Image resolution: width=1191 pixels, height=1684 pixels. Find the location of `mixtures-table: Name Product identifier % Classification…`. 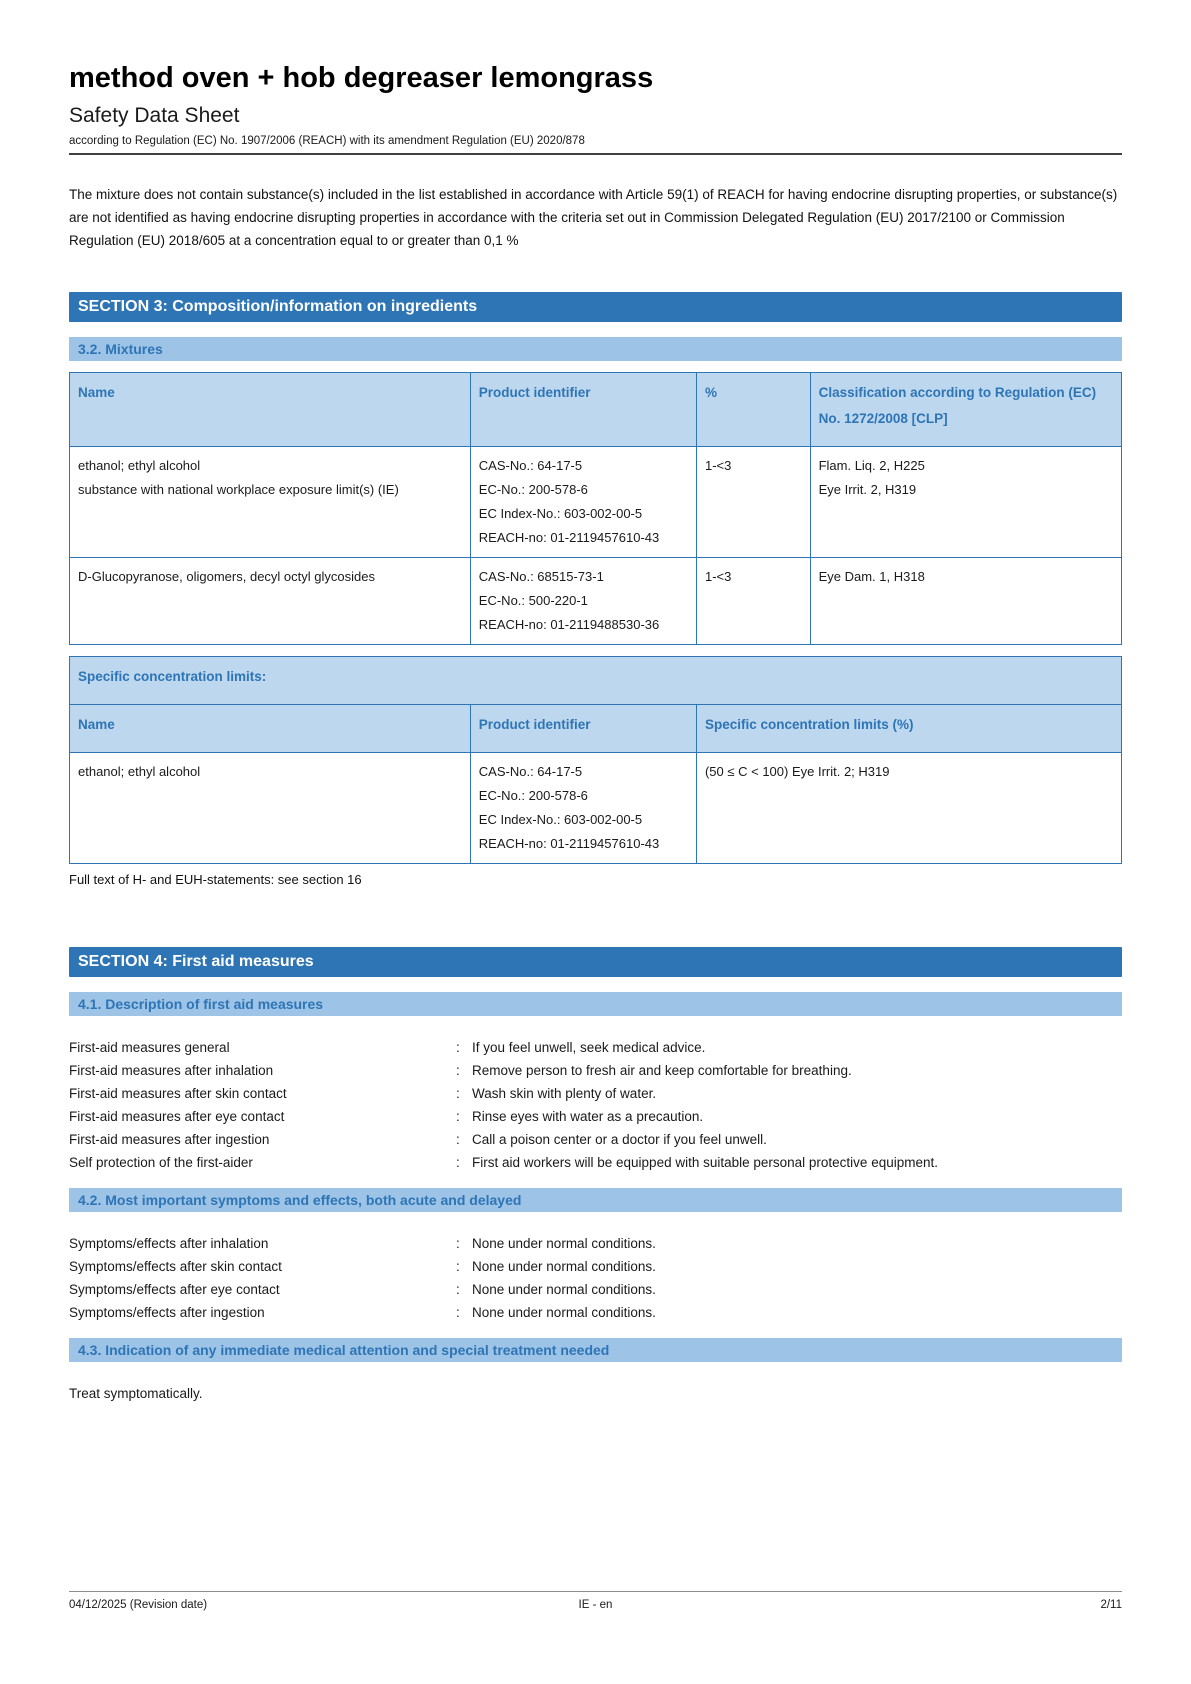

mixtures-table: Name Product identifier % Classification… is located at coordinates (596, 508).